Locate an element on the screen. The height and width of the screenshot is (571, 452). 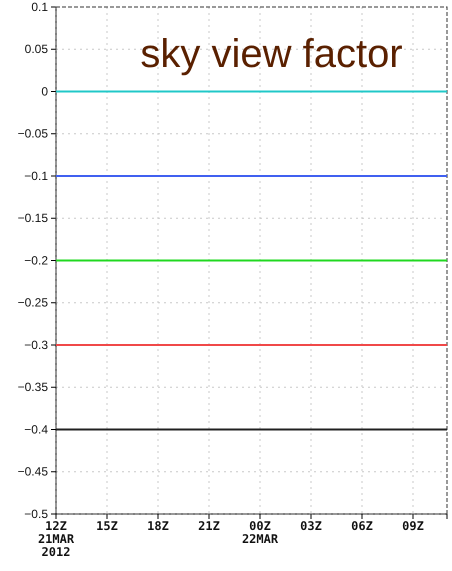
y-tick-label: −0.1 is located at coordinates (36, 175).